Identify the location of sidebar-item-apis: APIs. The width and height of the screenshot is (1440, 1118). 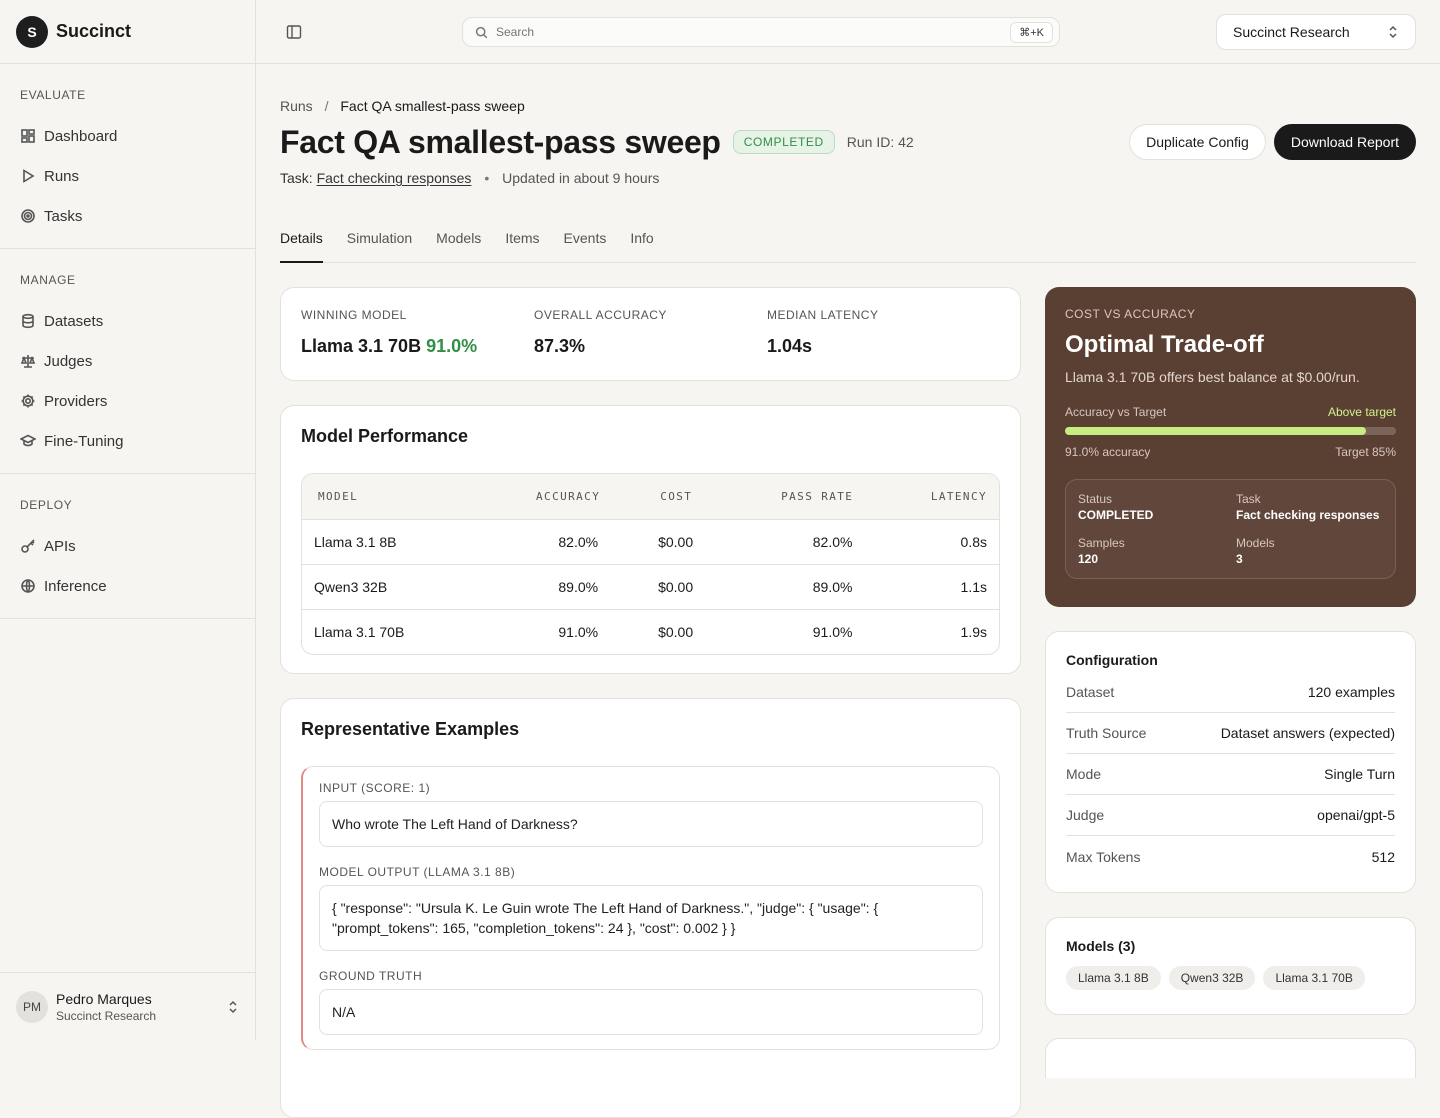
(127, 546).